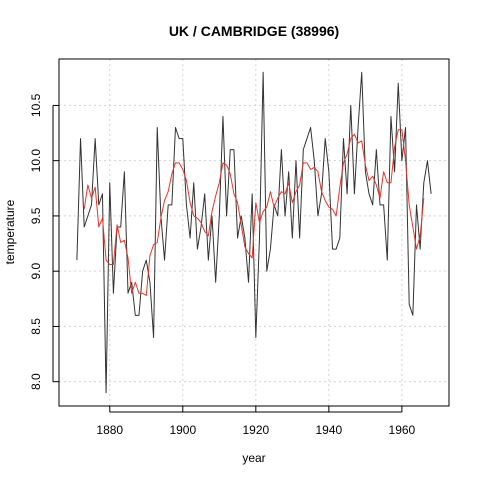 This screenshot has width=480, height=480. Describe the element at coordinates (44, 241) in the screenshot. I see `y-axis: 8.0 8.5 9.0 9.5 10.0 10.5` at that location.